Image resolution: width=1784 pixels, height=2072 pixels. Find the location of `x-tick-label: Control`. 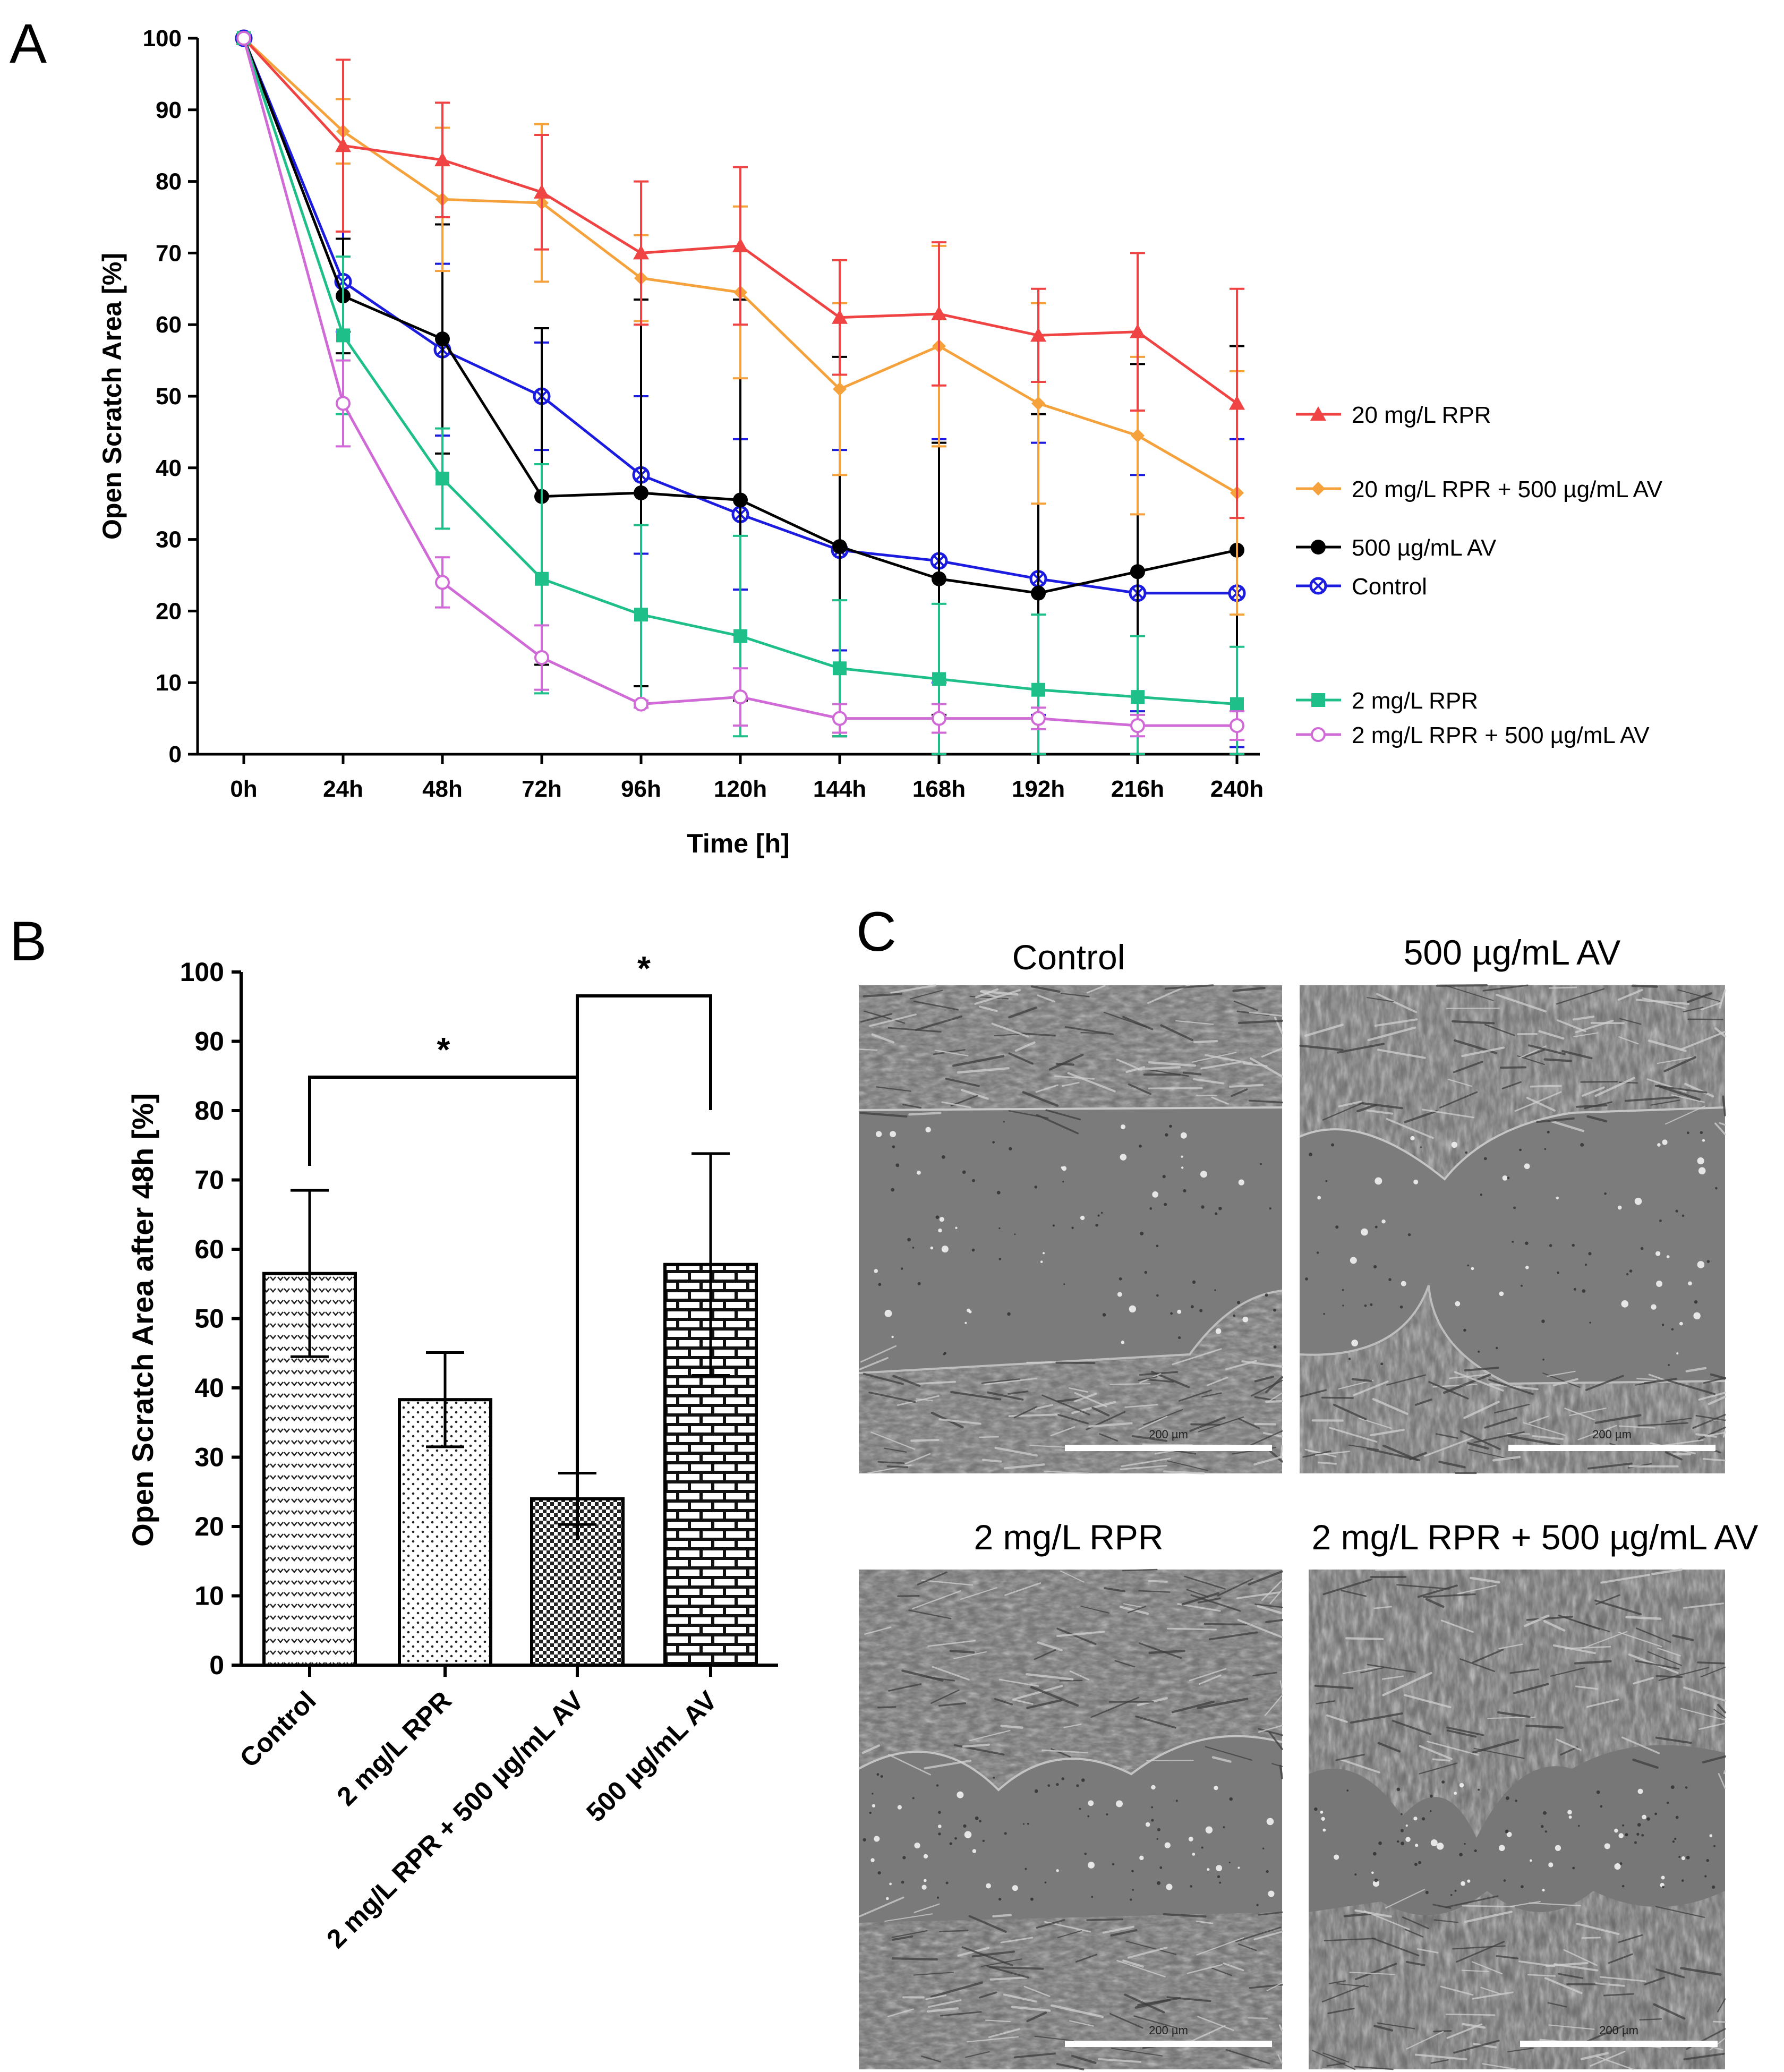

x-tick-label: Control is located at coordinates (278, 1729).